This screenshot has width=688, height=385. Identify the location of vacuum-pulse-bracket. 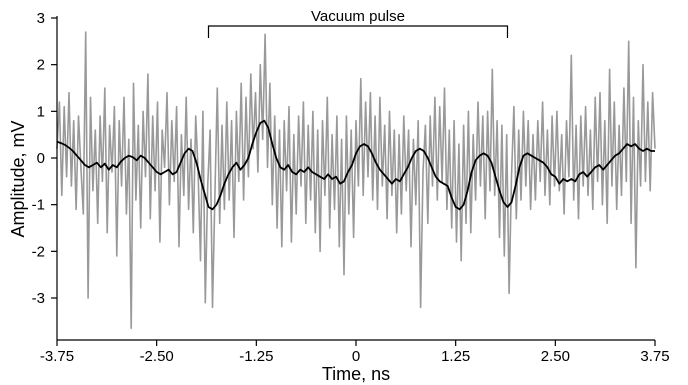
(358, 31).